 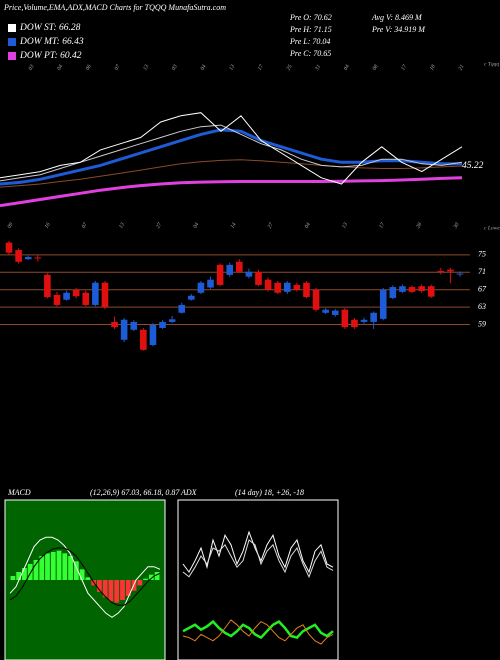 I want to click on last-value-label: 45.22, so click(x=473, y=166).